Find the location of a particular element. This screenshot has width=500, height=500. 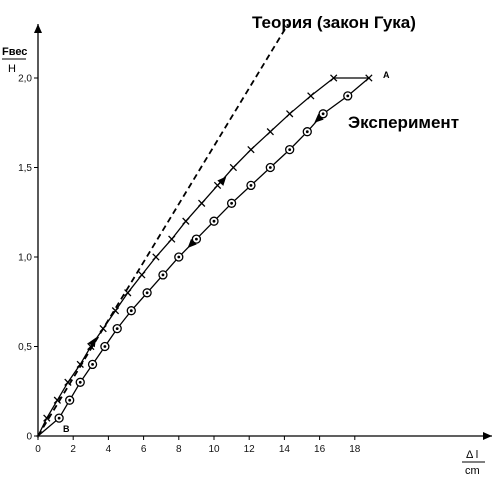

x-tick-label: 8 is located at coordinates (179, 449).